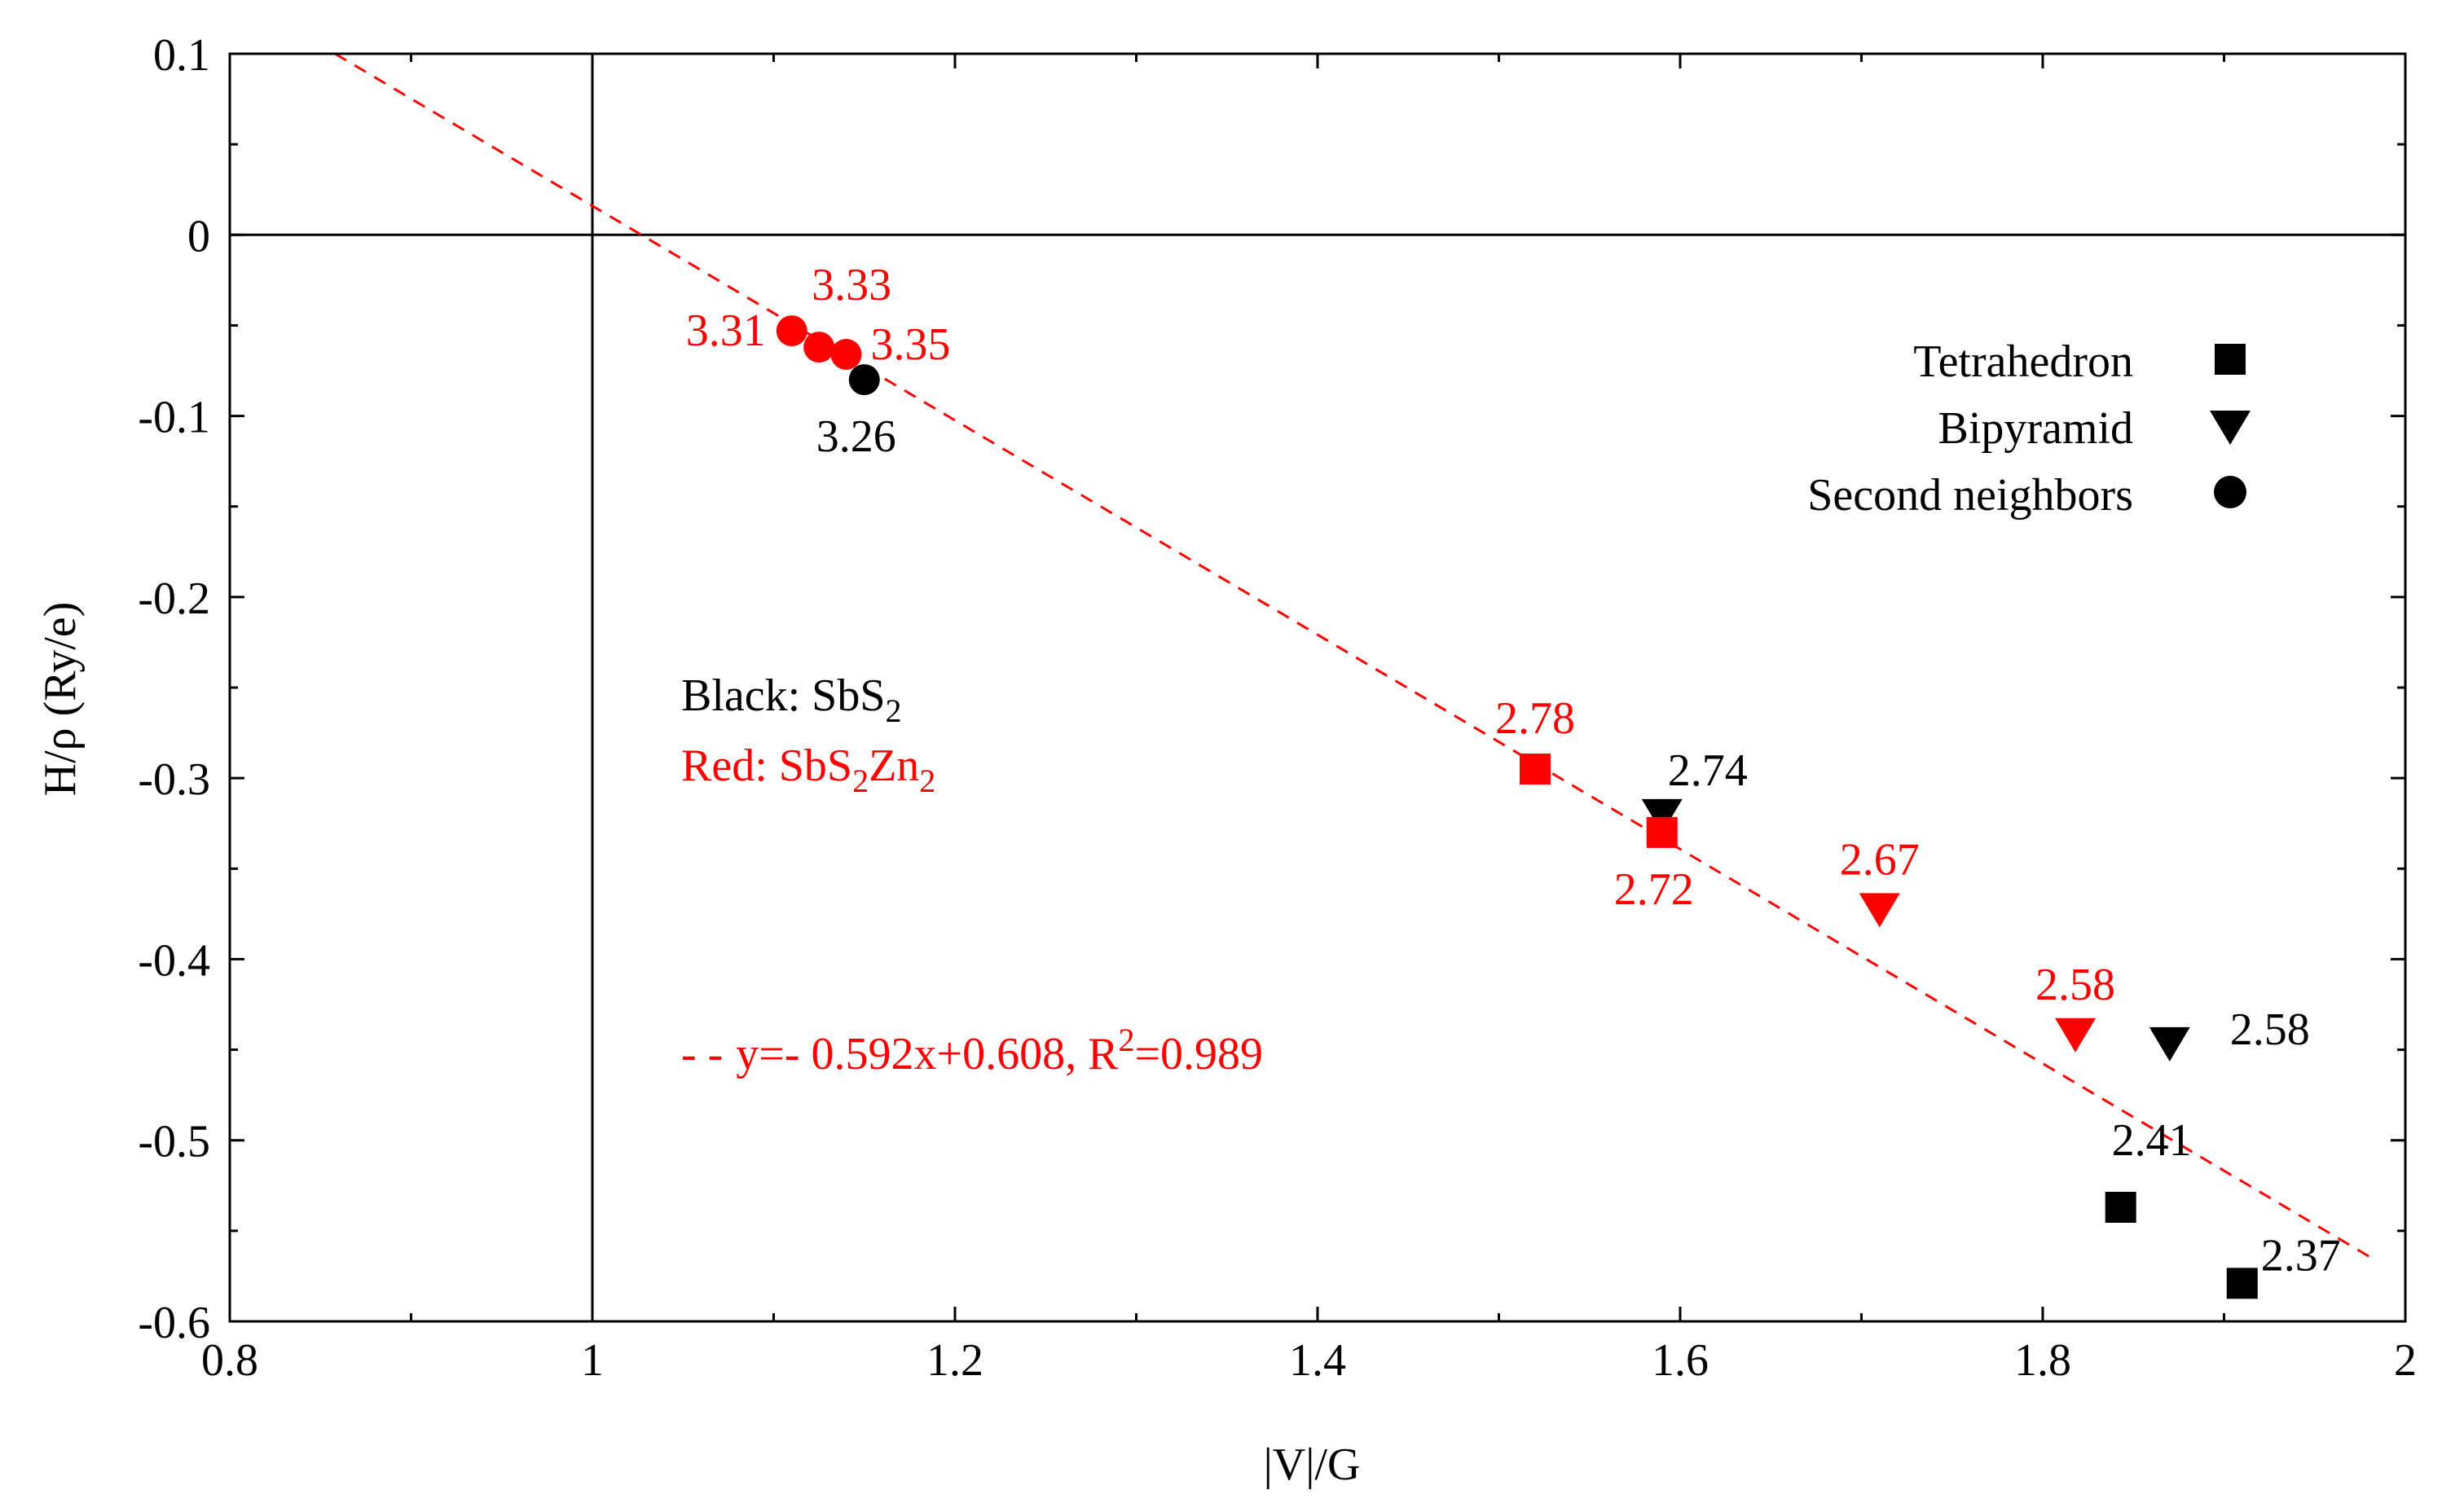 Image resolution: width=2464 pixels, height=1512 pixels. Describe the element at coordinates (911, 344) in the screenshot. I see `point-label: 3.35` at that location.